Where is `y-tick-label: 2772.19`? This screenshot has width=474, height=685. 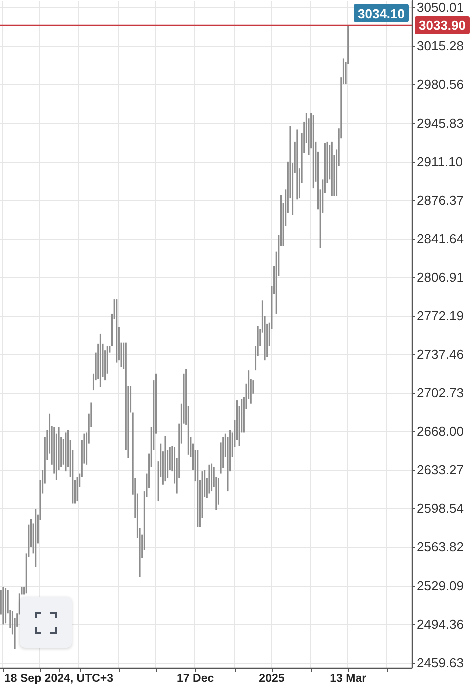 y-tick-label: 2772.19 is located at coordinates (440, 316).